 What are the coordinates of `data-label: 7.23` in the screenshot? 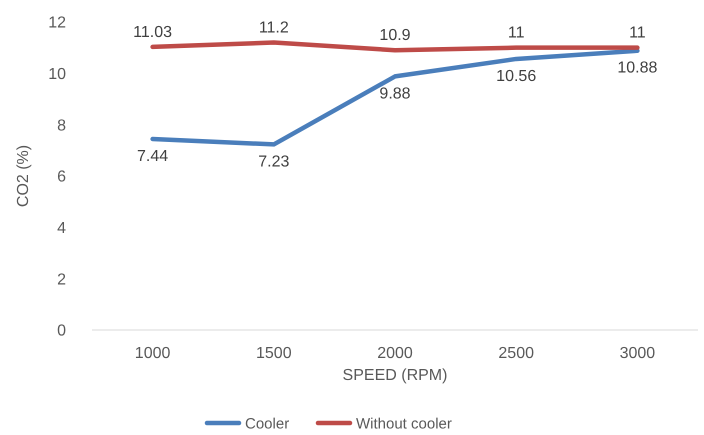 It's located at (274, 161).